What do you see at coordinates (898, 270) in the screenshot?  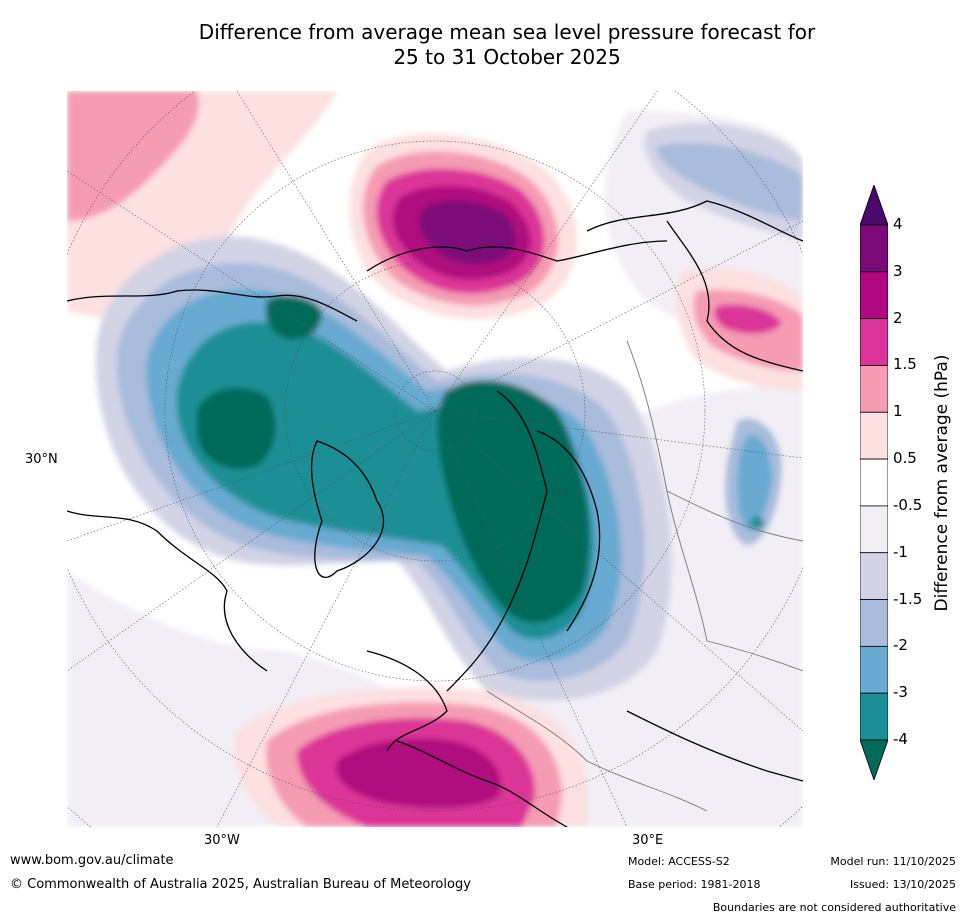 I see `colorbar-tick-label: 3` at bounding box center [898, 270].